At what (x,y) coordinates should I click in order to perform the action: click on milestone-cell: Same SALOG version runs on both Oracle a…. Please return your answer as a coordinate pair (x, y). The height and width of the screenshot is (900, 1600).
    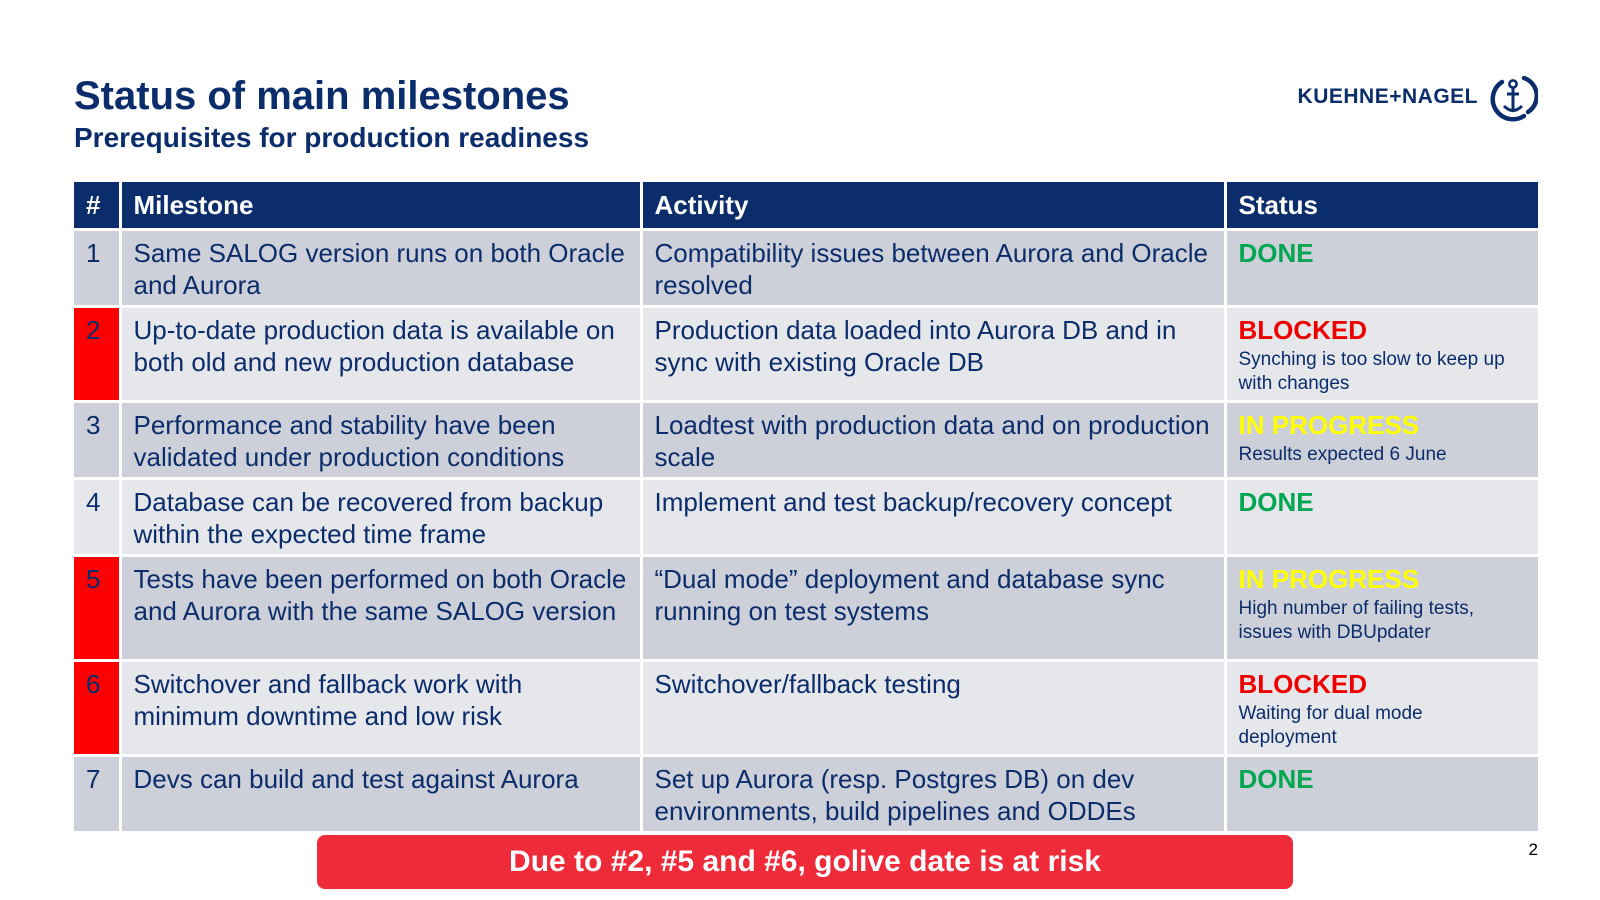
    Looking at the image, I should click on (380, 268).